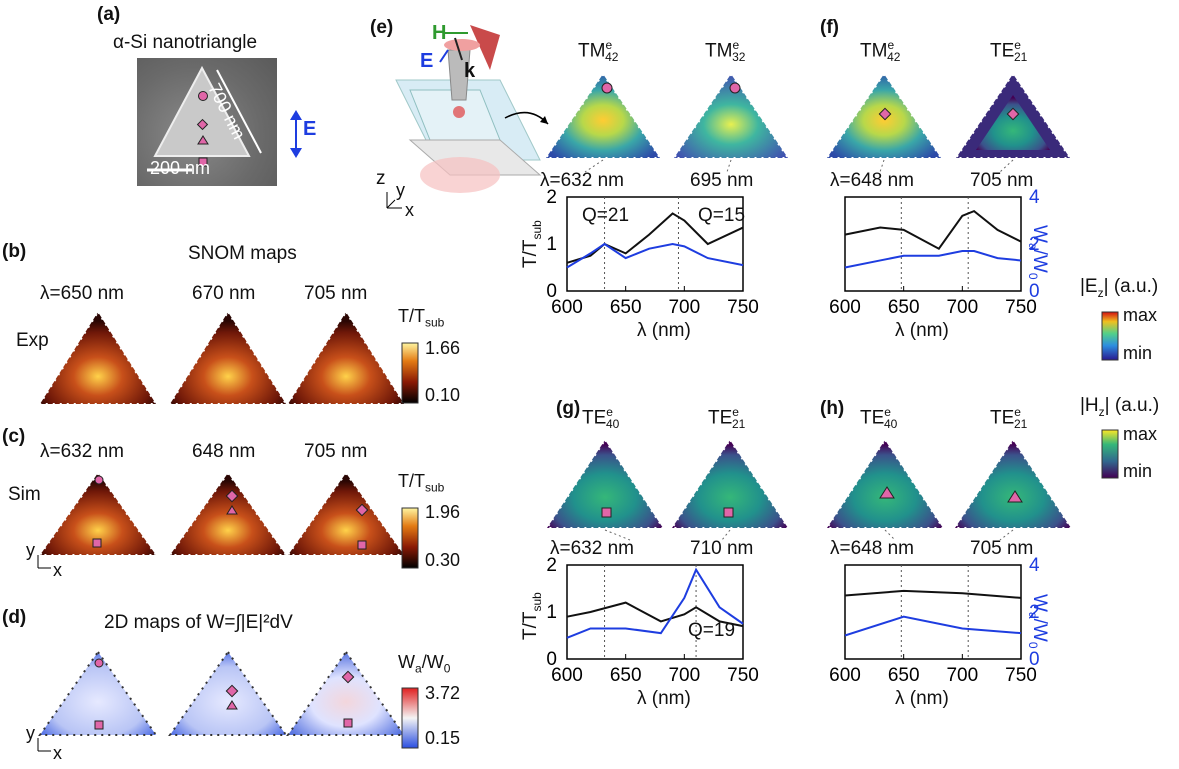 The image size is (1179, 769). I want to click on spectrum-plot-g: 600 650 700 750 0 1 2, so click(652, 620).